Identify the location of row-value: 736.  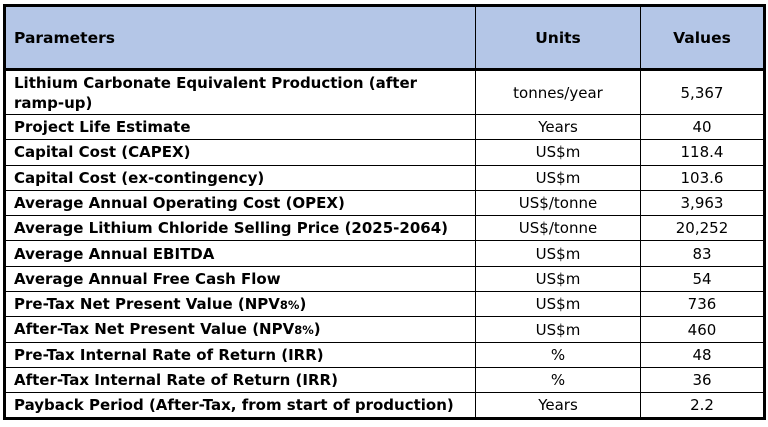
(702, 304).